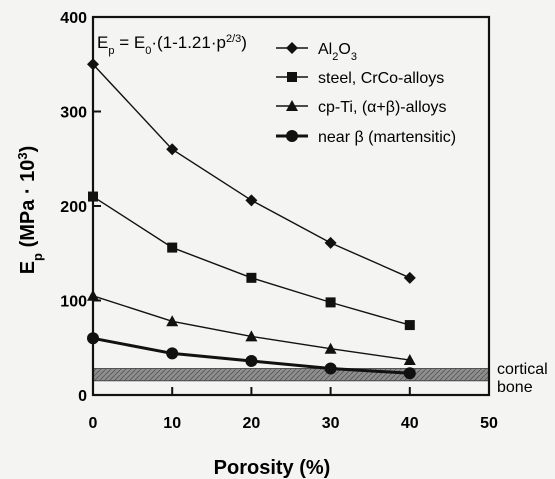 The width and height of the screenshot is (555, 479). I want to click on legend-label-0: Al2O3, so click(337, 52).